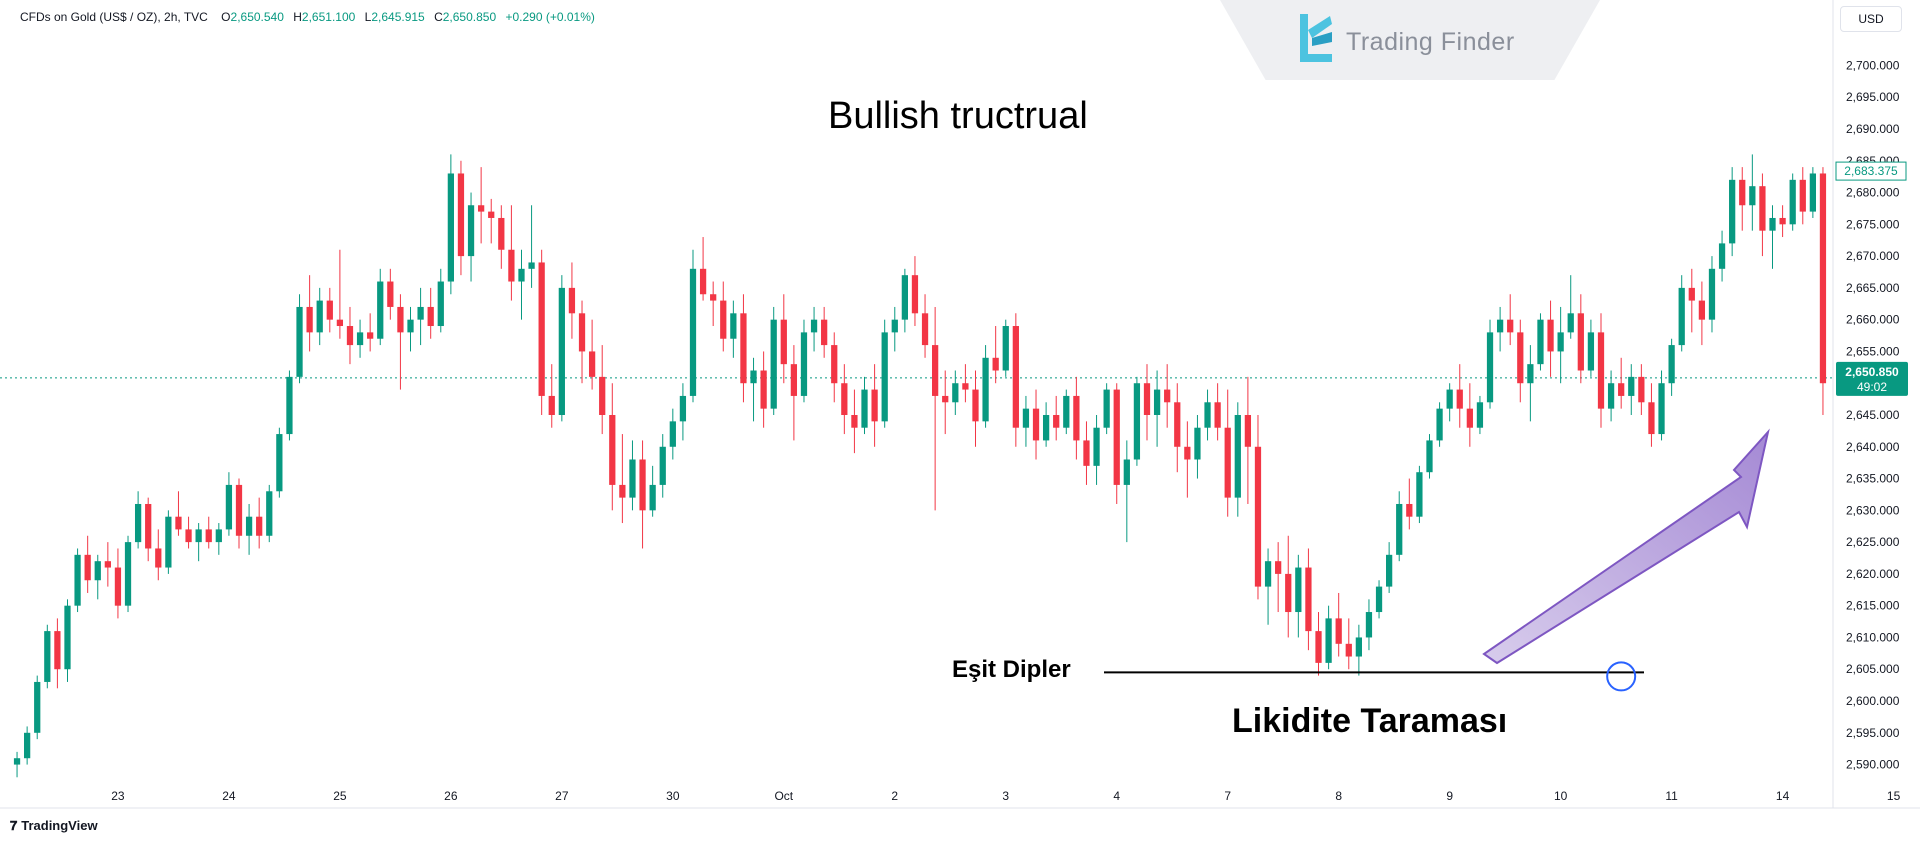  What do you see at coordinates (1873, 733) in the screenshot?
I see `price-tick-label: 2,595.000` at bounding box center [1873, 733].